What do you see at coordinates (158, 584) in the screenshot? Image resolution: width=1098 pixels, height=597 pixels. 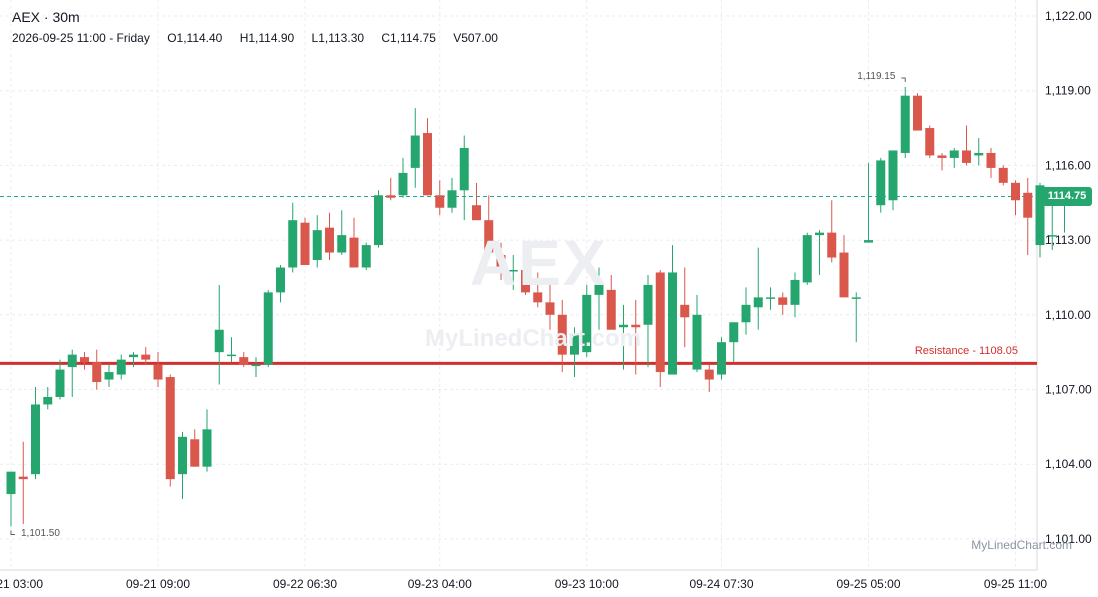 I see `x-tick-label: 09-21 09:00` at bounding box center [158, 584].